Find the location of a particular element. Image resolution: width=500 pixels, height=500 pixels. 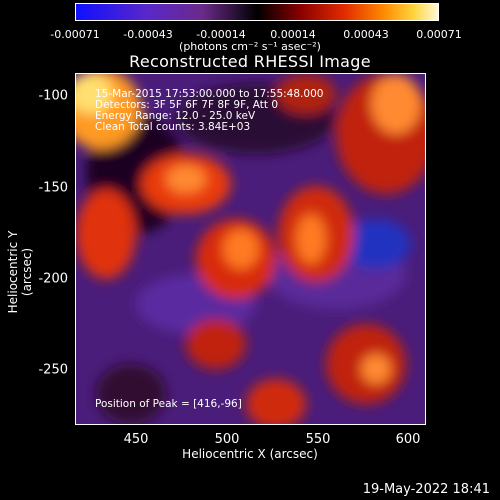

colorbar-tick: 0.00043 is located at coordinates (366, 34).